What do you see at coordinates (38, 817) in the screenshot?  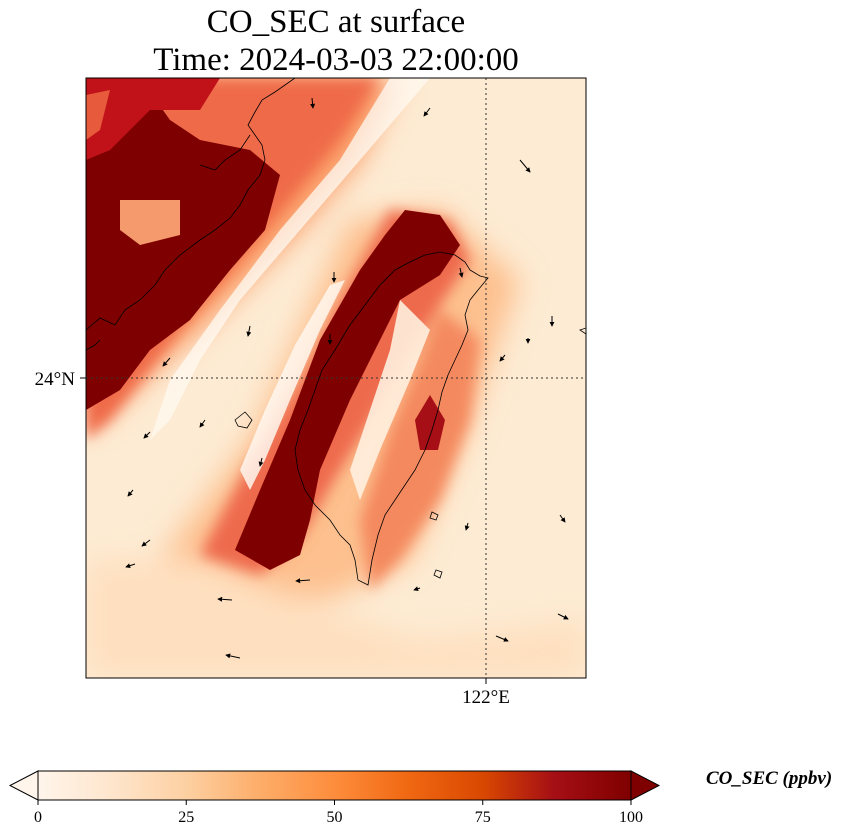 I see `colorbar-tick-label: 0` at bounding box center [38, 817].